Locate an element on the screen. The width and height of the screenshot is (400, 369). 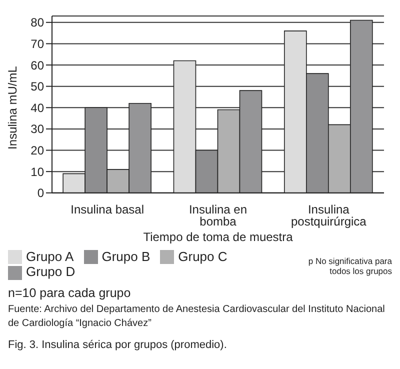
source-note: Fuente: Archivo del Departamento de Anestesia Cardiovascular del Instituto Nacional de Cardiología “Ignacio Chávez” is located at coordinates (197, 317).